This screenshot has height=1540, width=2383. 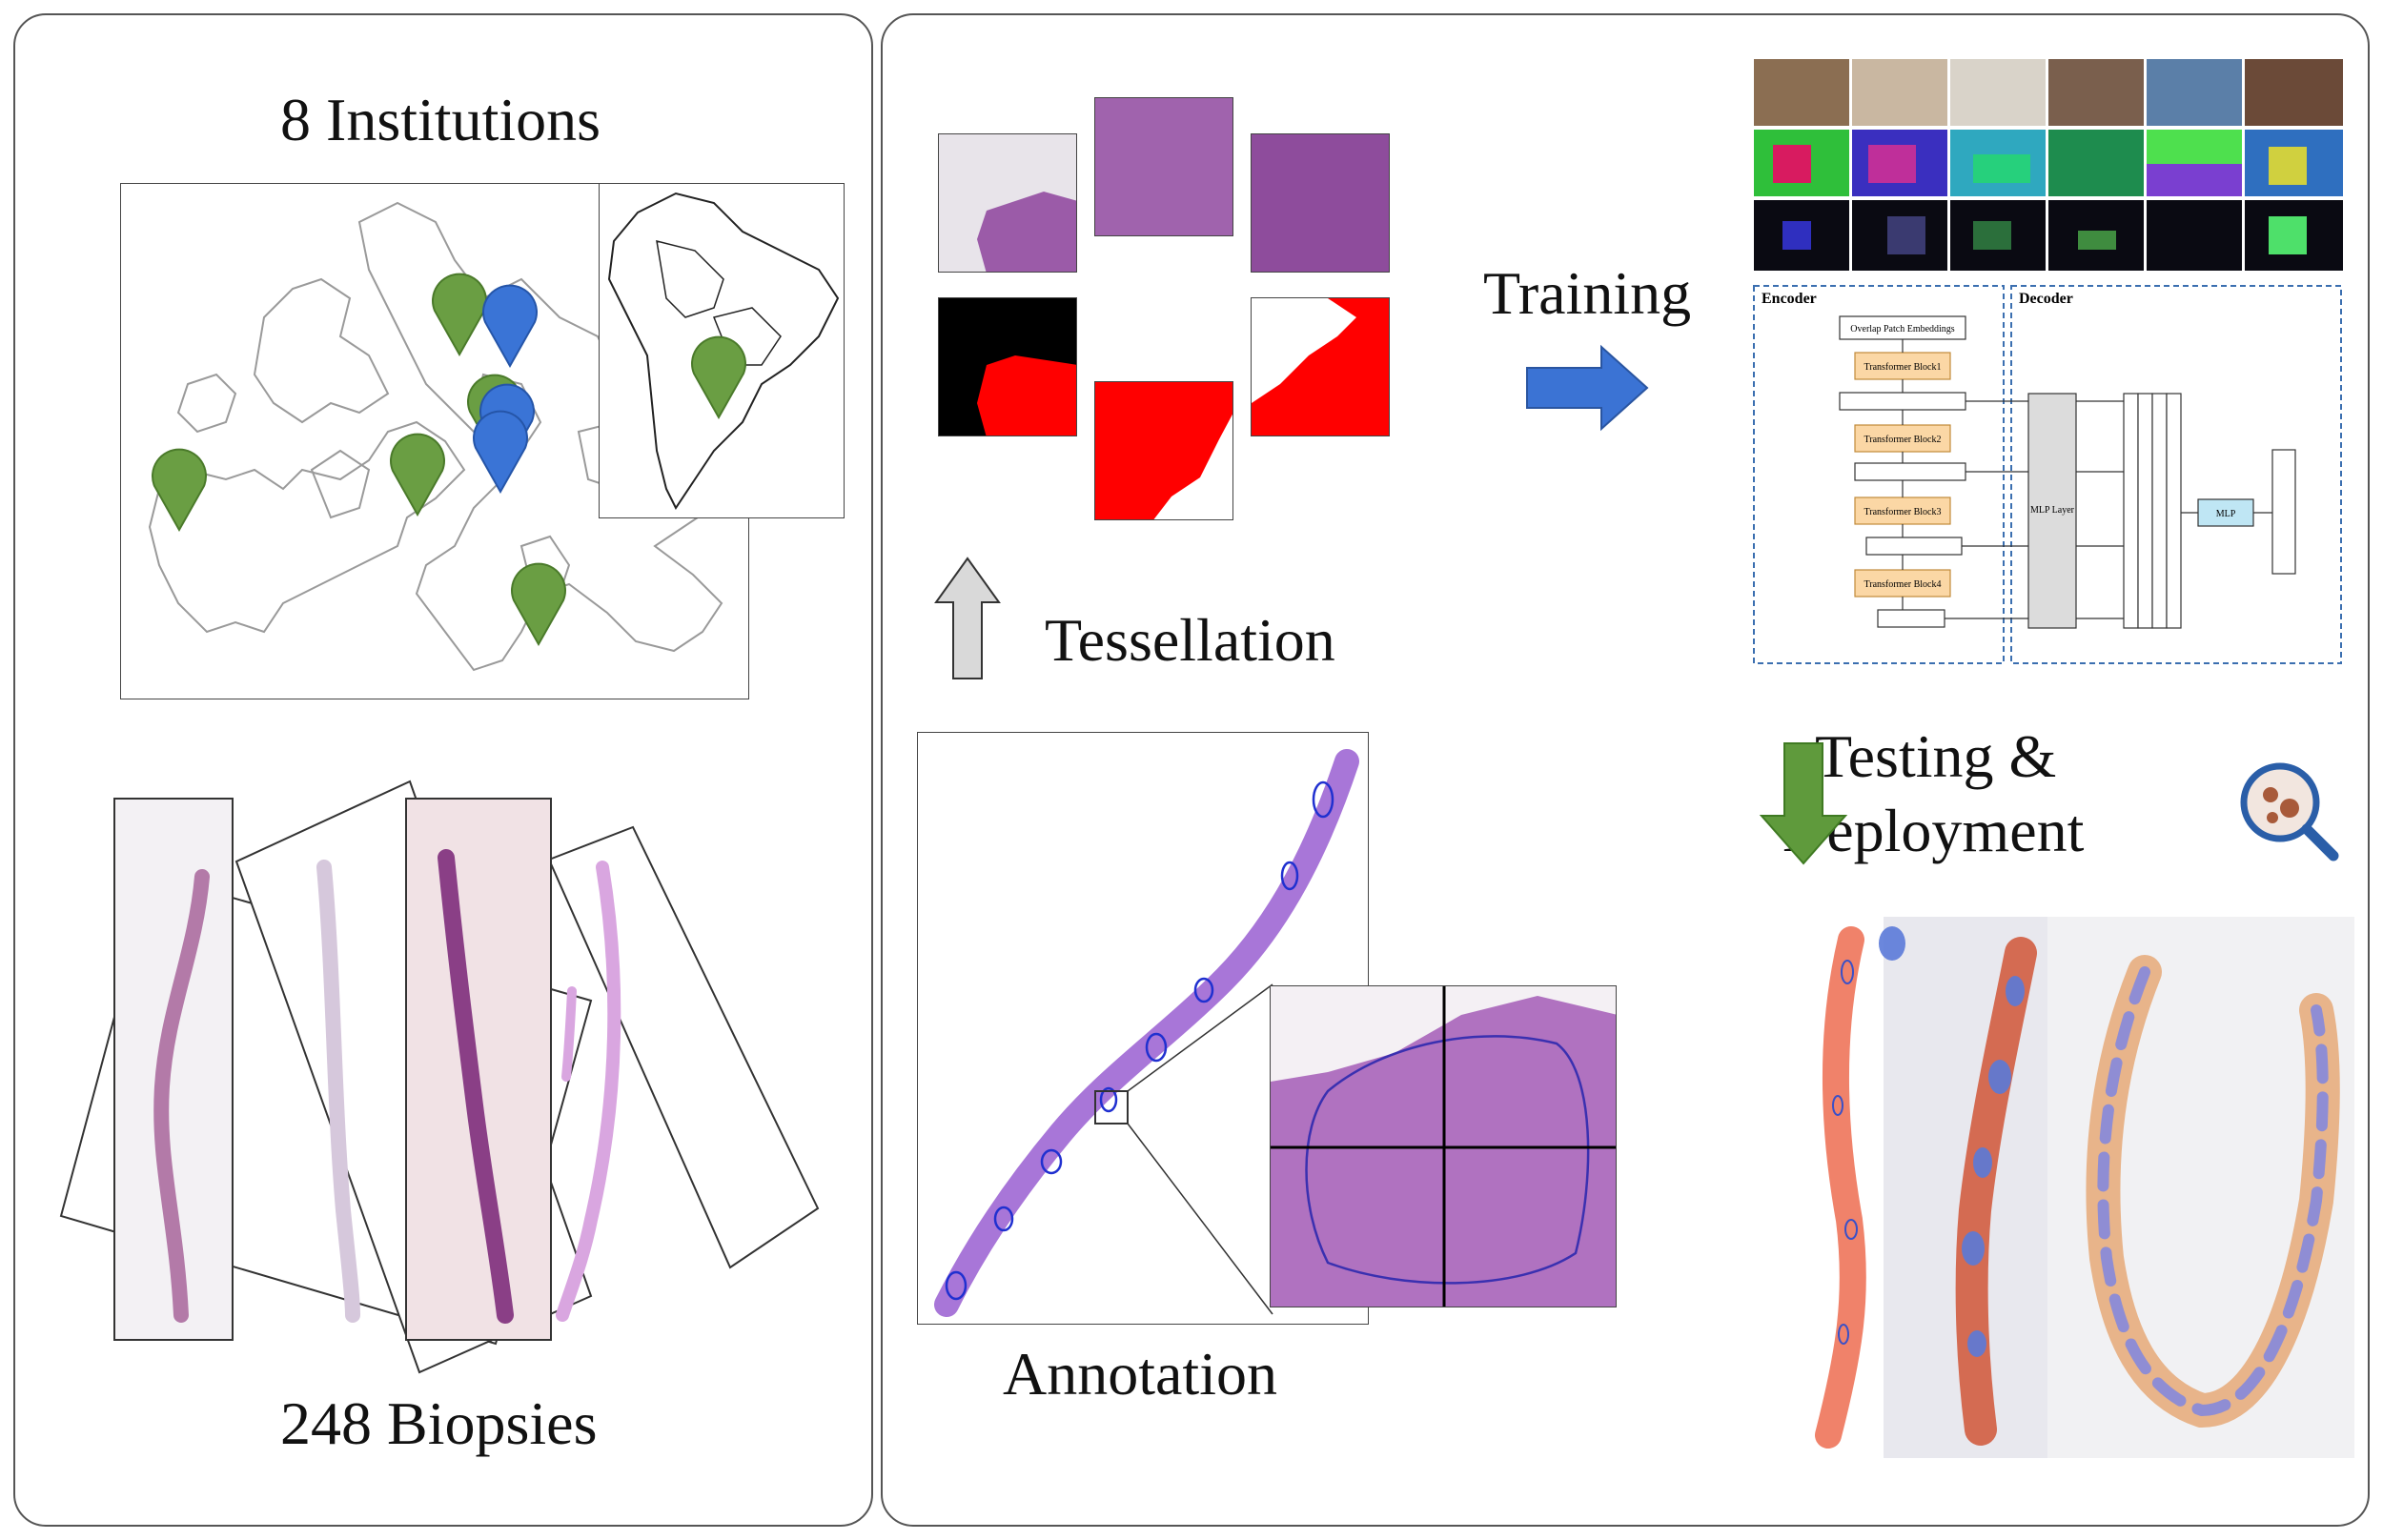 What do you see at coordinates (1190, 640) in the screenshot?
I see `tessellation-label: Tessellation` at bounding box center [1190, 640].